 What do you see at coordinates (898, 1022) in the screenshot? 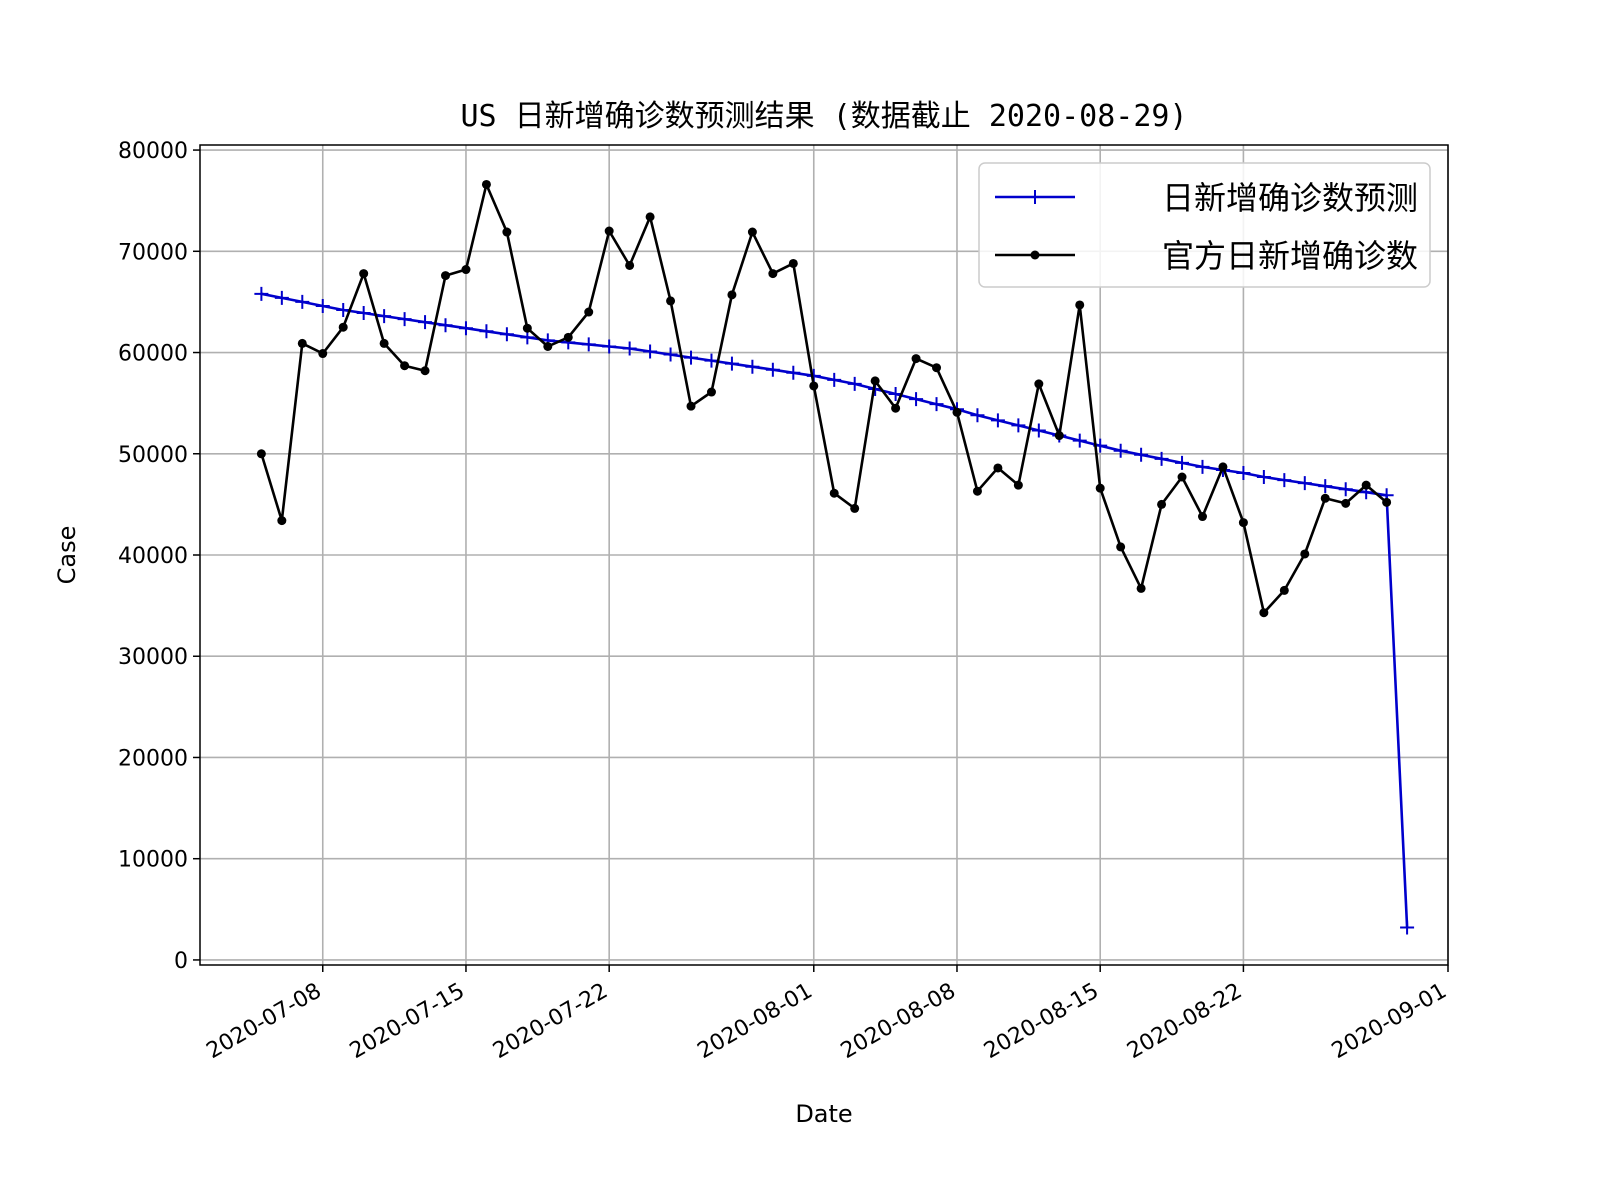
I see `x-tick-label: 2020-08-08` at bounding box center [898, 1022].